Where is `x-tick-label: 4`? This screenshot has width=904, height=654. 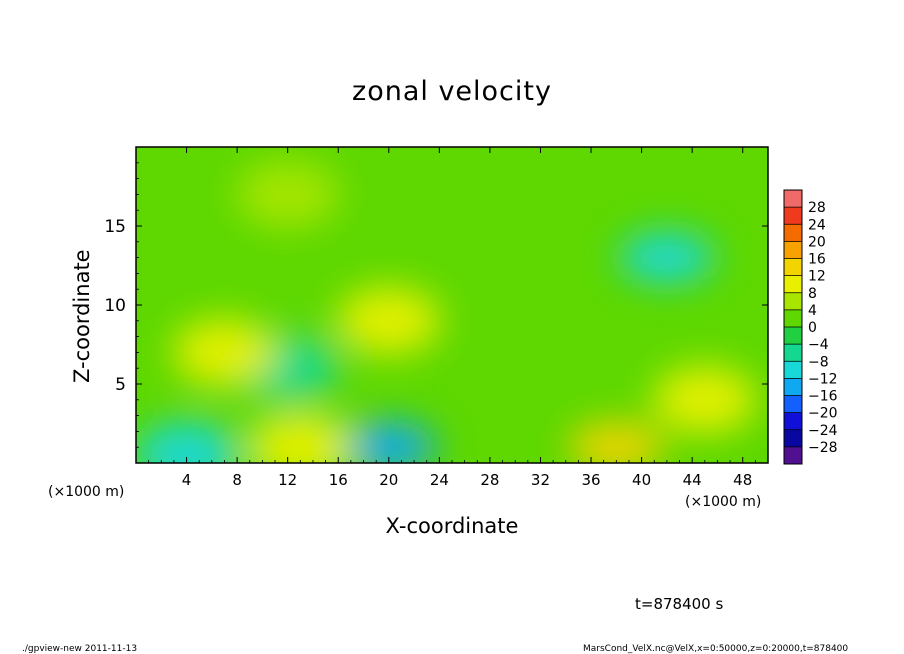 x-tick-label: 4 is located at coordinates (187, 480).